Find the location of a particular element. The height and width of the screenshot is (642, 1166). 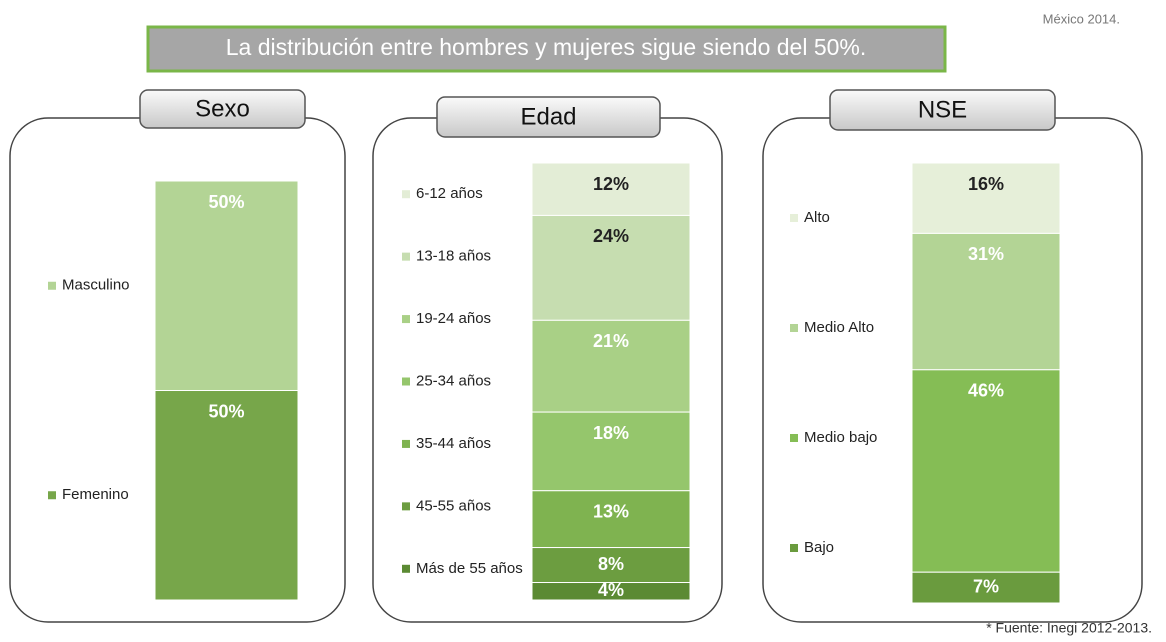

legend-label: 6-12 años is located at coordinates (449, 193).